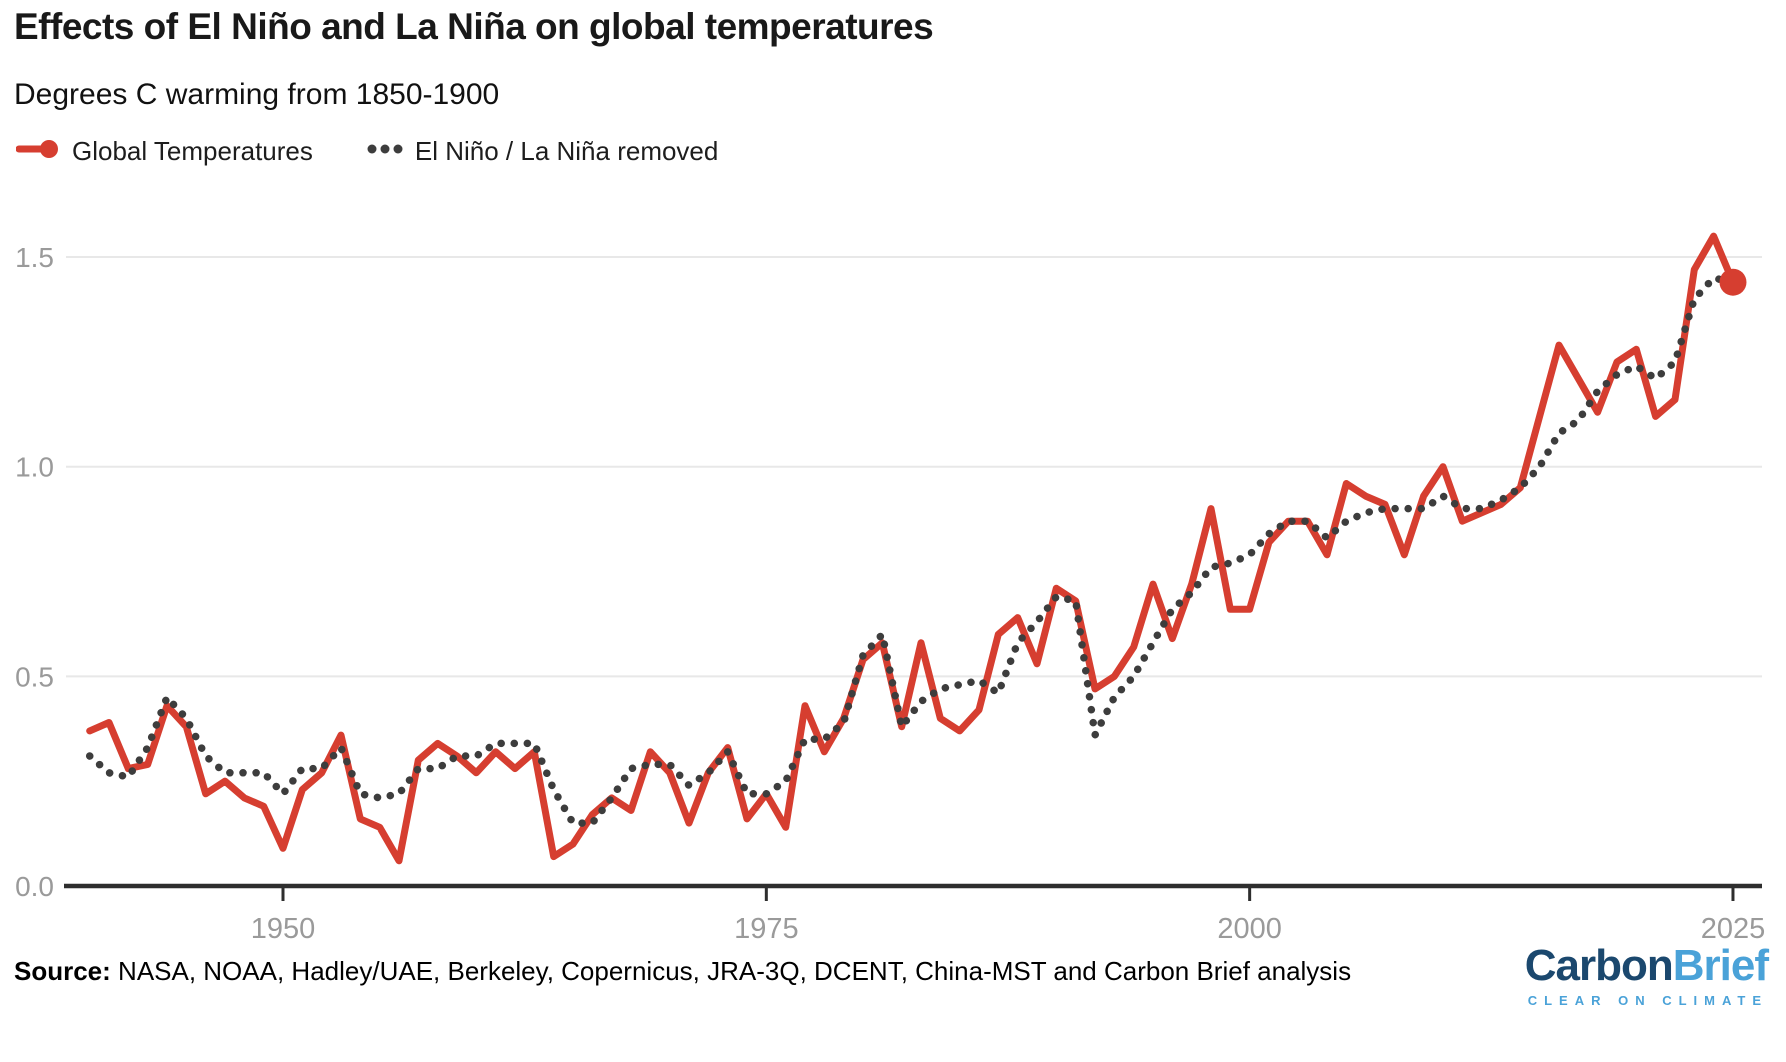  What do you see at coordinates (1647, 1000) in the screenshot?
I see `logo-tagline: CLEAR ON CLIMATE` at bounding box center [1647, 1000].